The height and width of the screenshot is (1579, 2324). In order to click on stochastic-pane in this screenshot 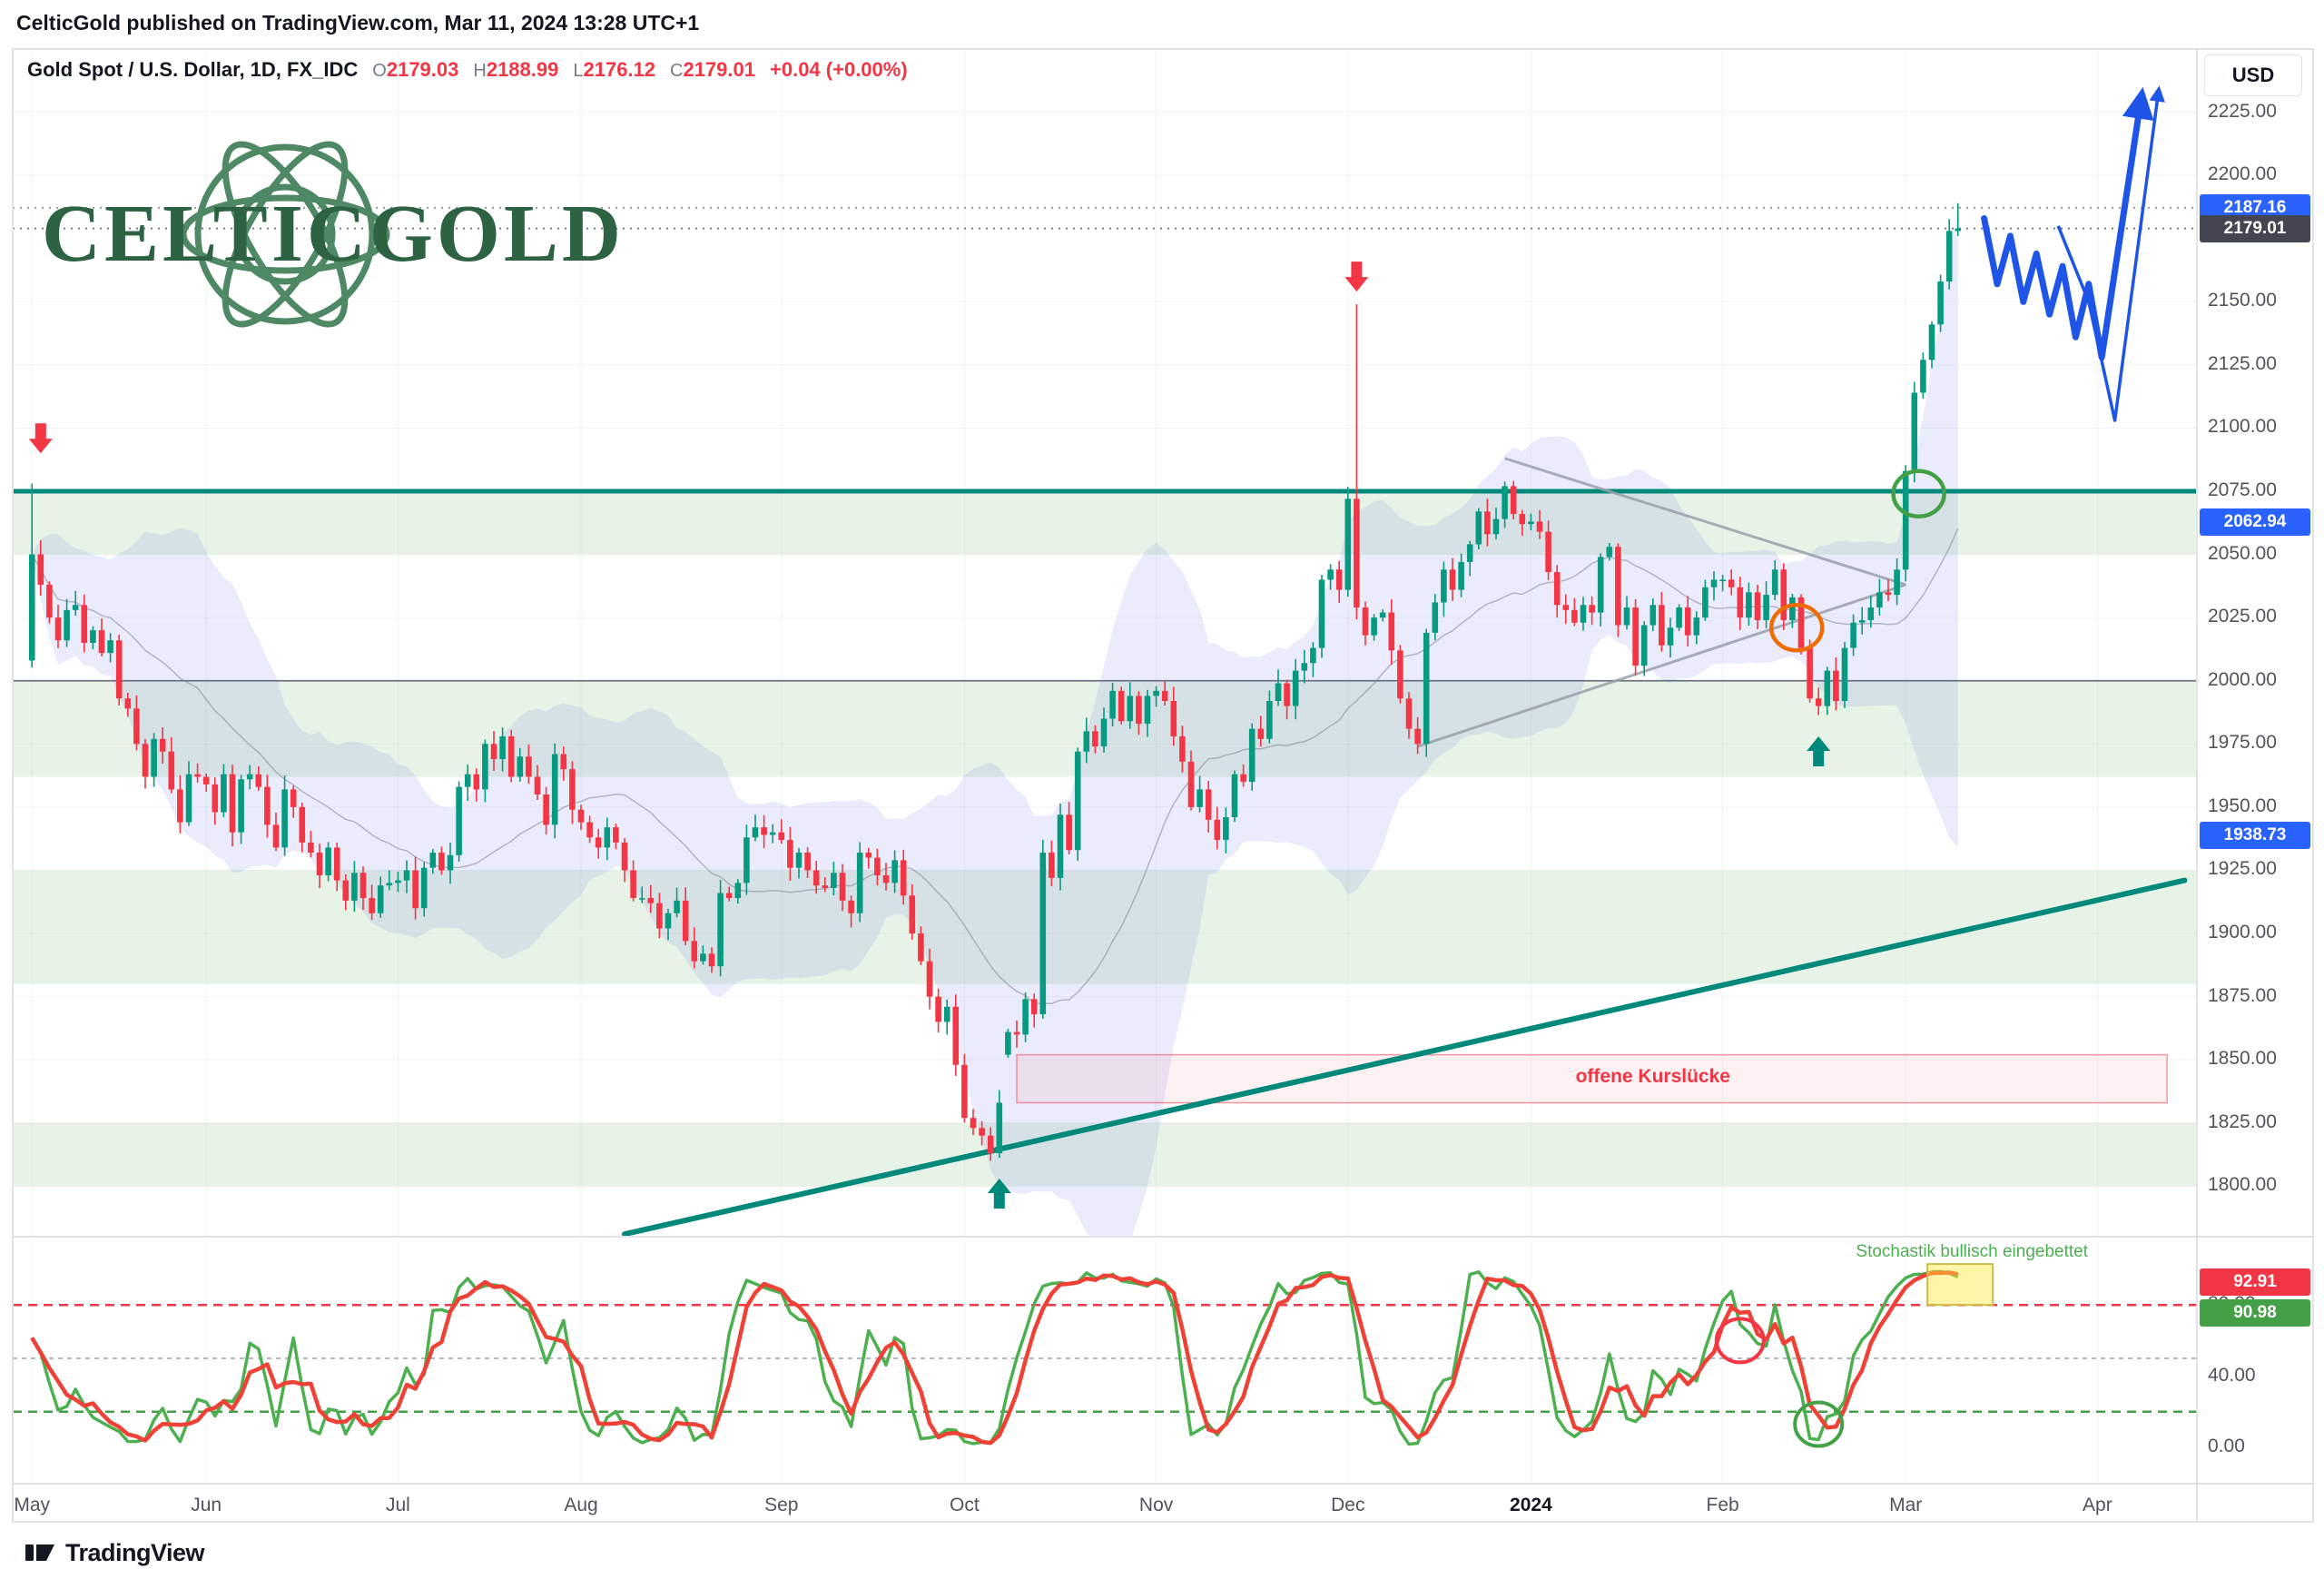, I will do `click(1105, 1355)`.